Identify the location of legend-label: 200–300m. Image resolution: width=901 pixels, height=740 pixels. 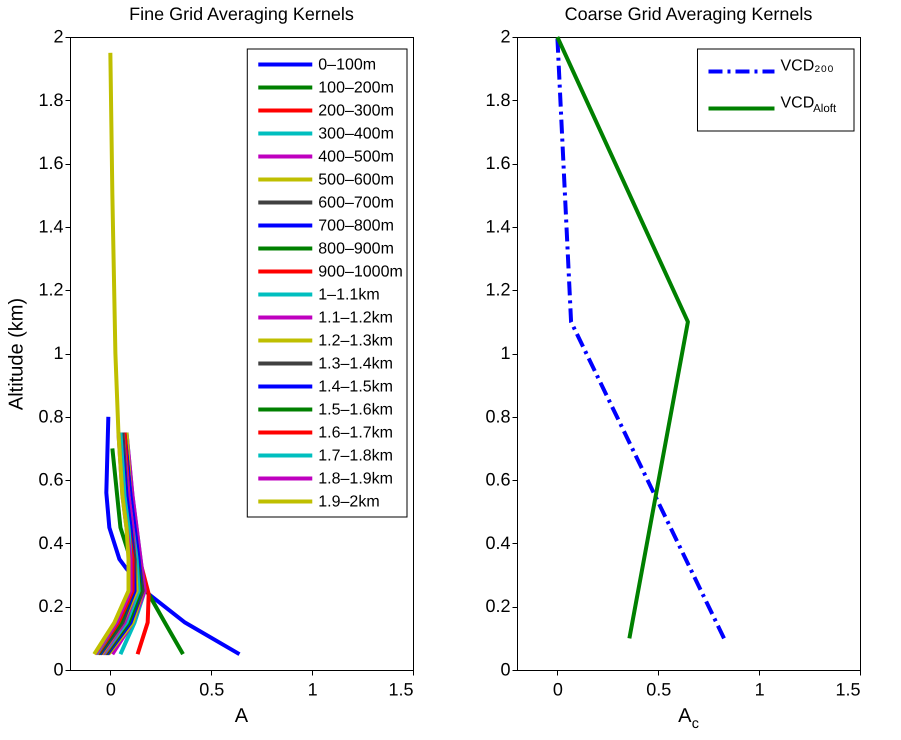
(356, 111).